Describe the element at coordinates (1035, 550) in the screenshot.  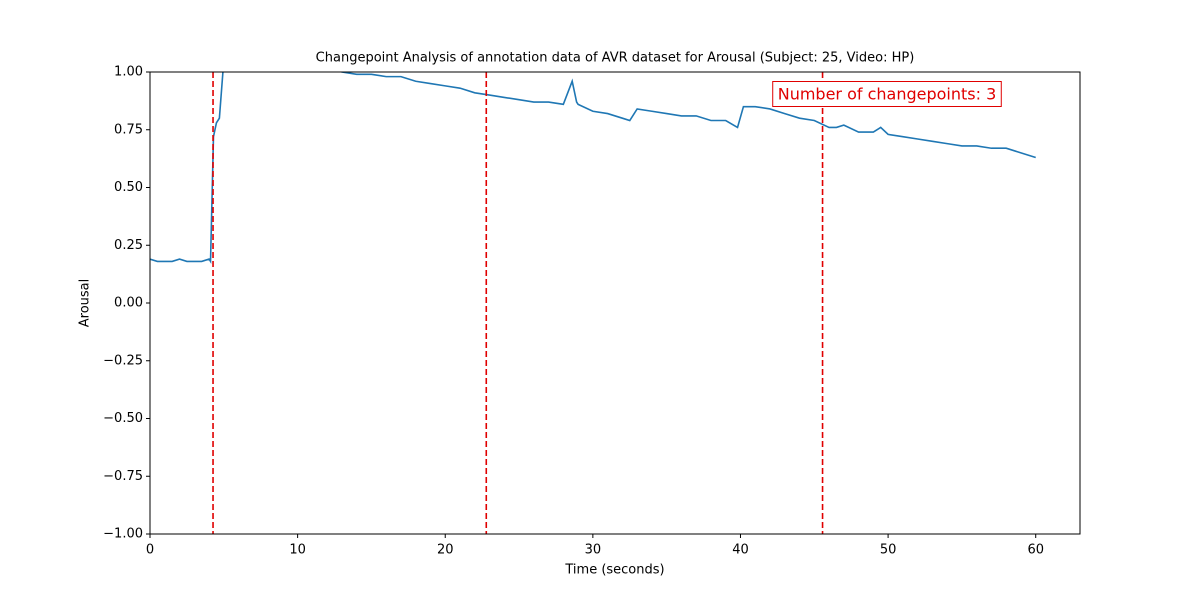
I see `x-tick-label: 60` at that location.